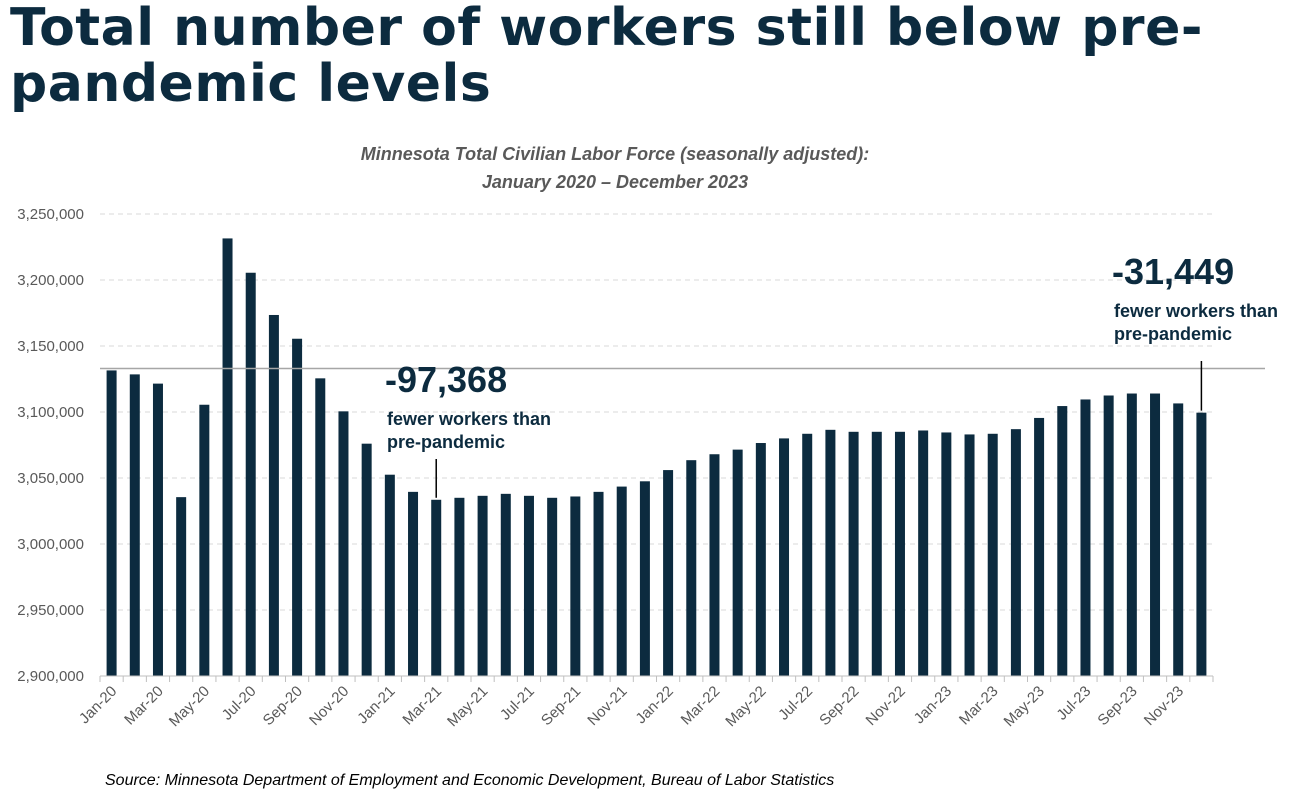 This screenshot has width=1305, height=795. Describe the element at coordinates (50, 346) in the screenshot. I see `y-tick-label: 3,150,000` at that location.